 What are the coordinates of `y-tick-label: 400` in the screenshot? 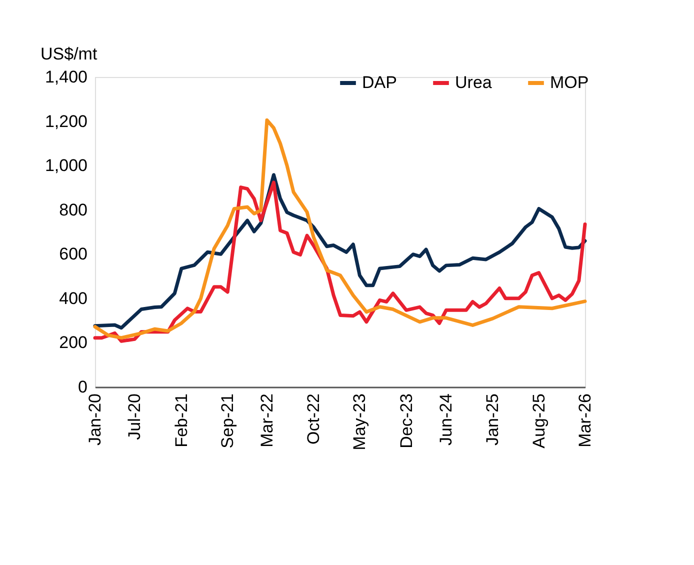 It's located at (73, 298).